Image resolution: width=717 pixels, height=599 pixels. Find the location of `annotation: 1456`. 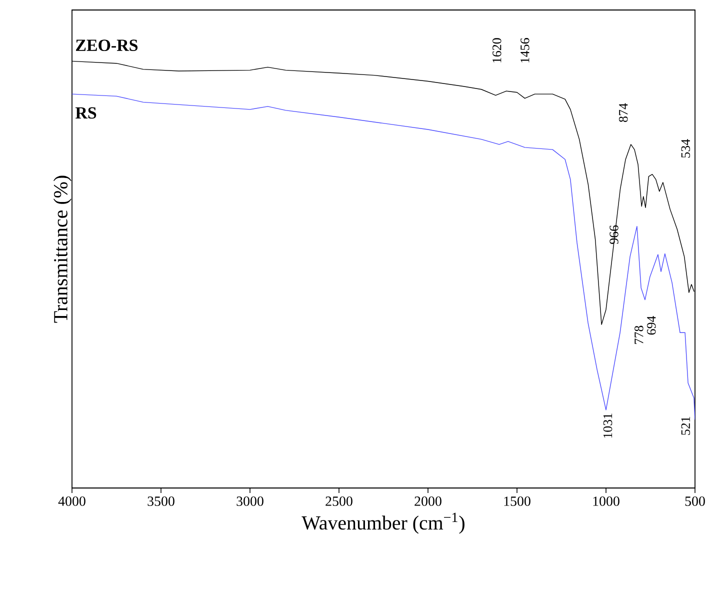

annotation: 1456 is located at coordinates (525, 50).